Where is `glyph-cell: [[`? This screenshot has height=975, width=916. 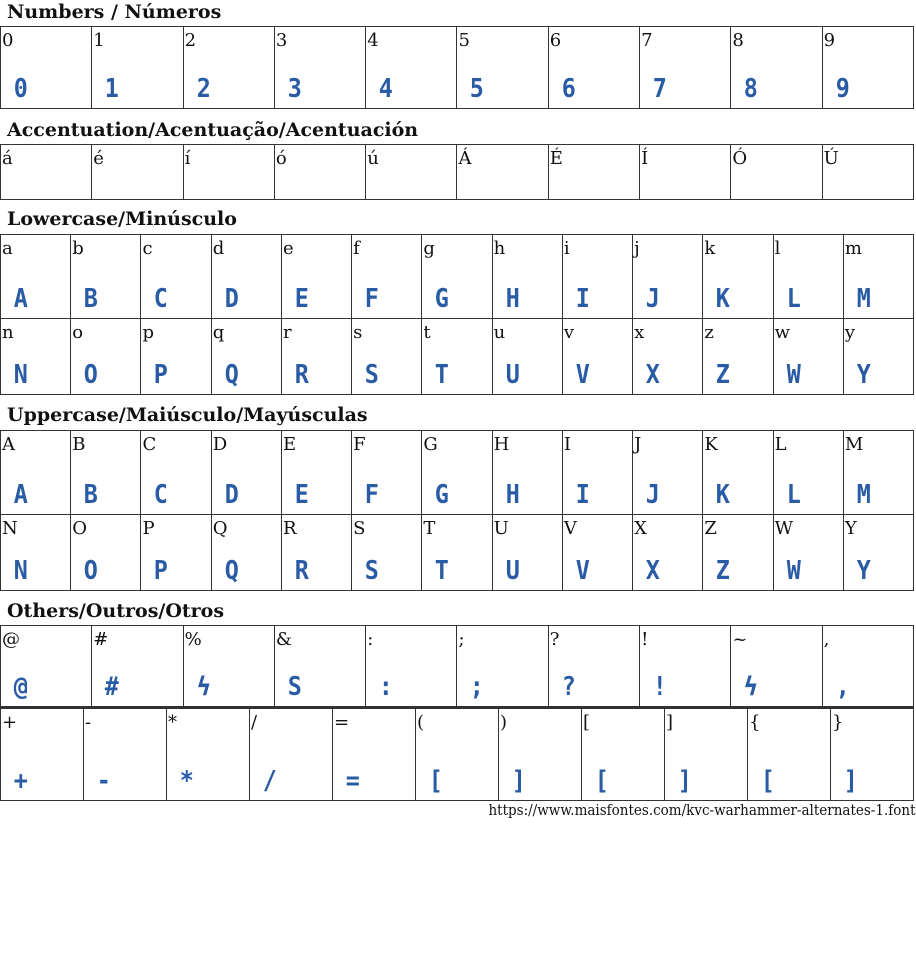 glyph-cell: [[ is located at coordinates (622, 754).